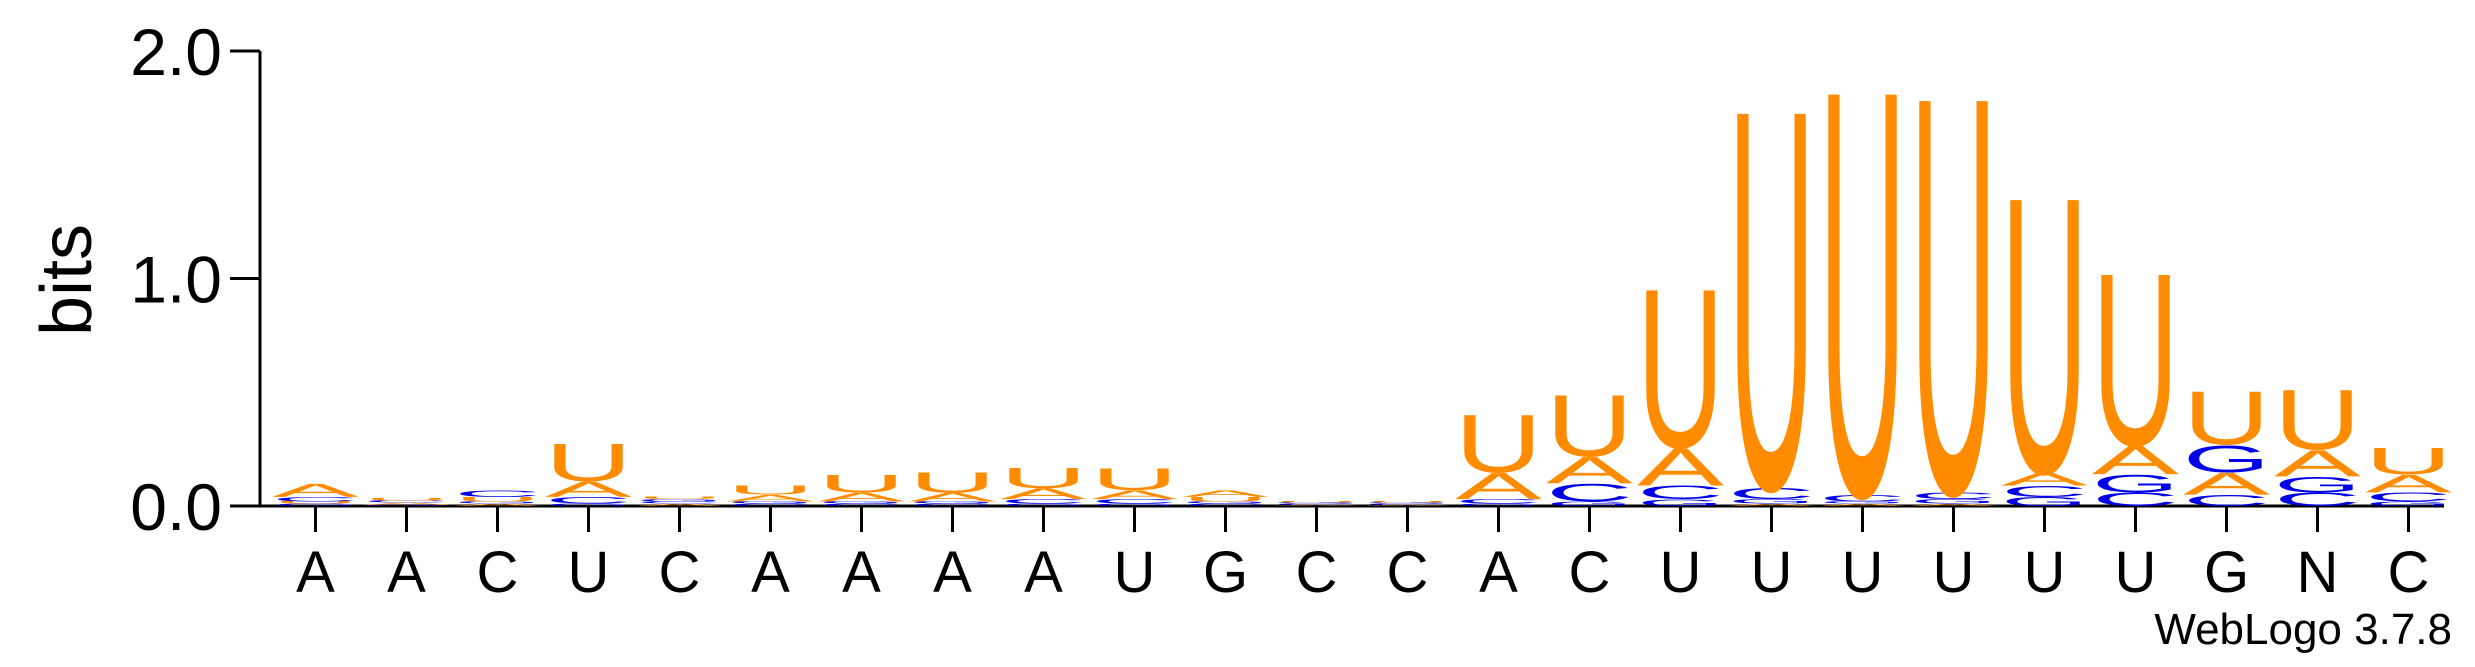  Describe the element at coordinates (2303, 629) in the screenshot. I see `footer: WebLogo 3.7.8` at that location.